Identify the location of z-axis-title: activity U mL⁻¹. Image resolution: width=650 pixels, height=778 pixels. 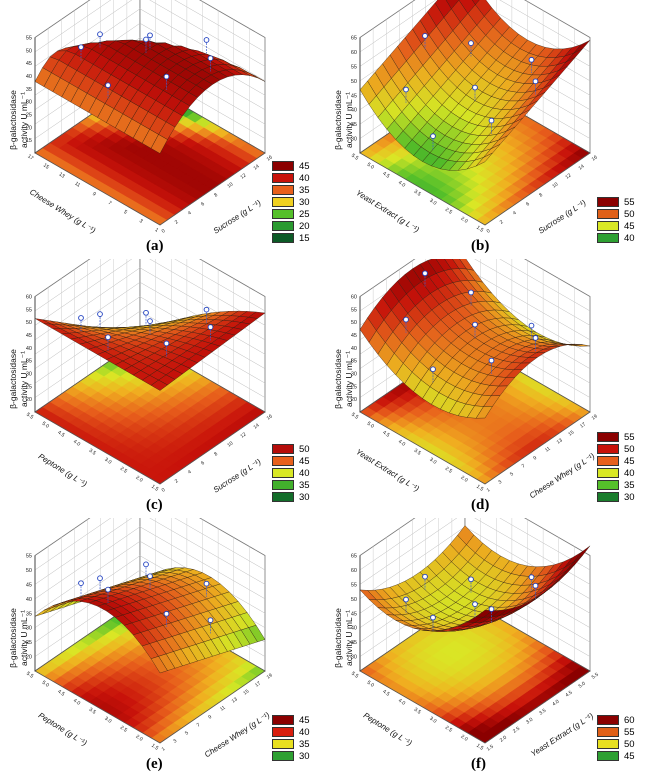
(349, 379).